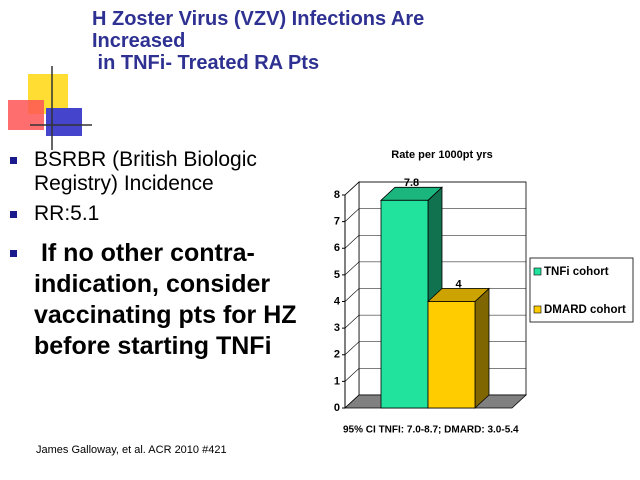 The height and width of the screenshot is (480, 640). What do you see at coordinates (576, 272) in the screenshot?
I see `legend-label: TNFi cohort` at bounding box center [576, 272].